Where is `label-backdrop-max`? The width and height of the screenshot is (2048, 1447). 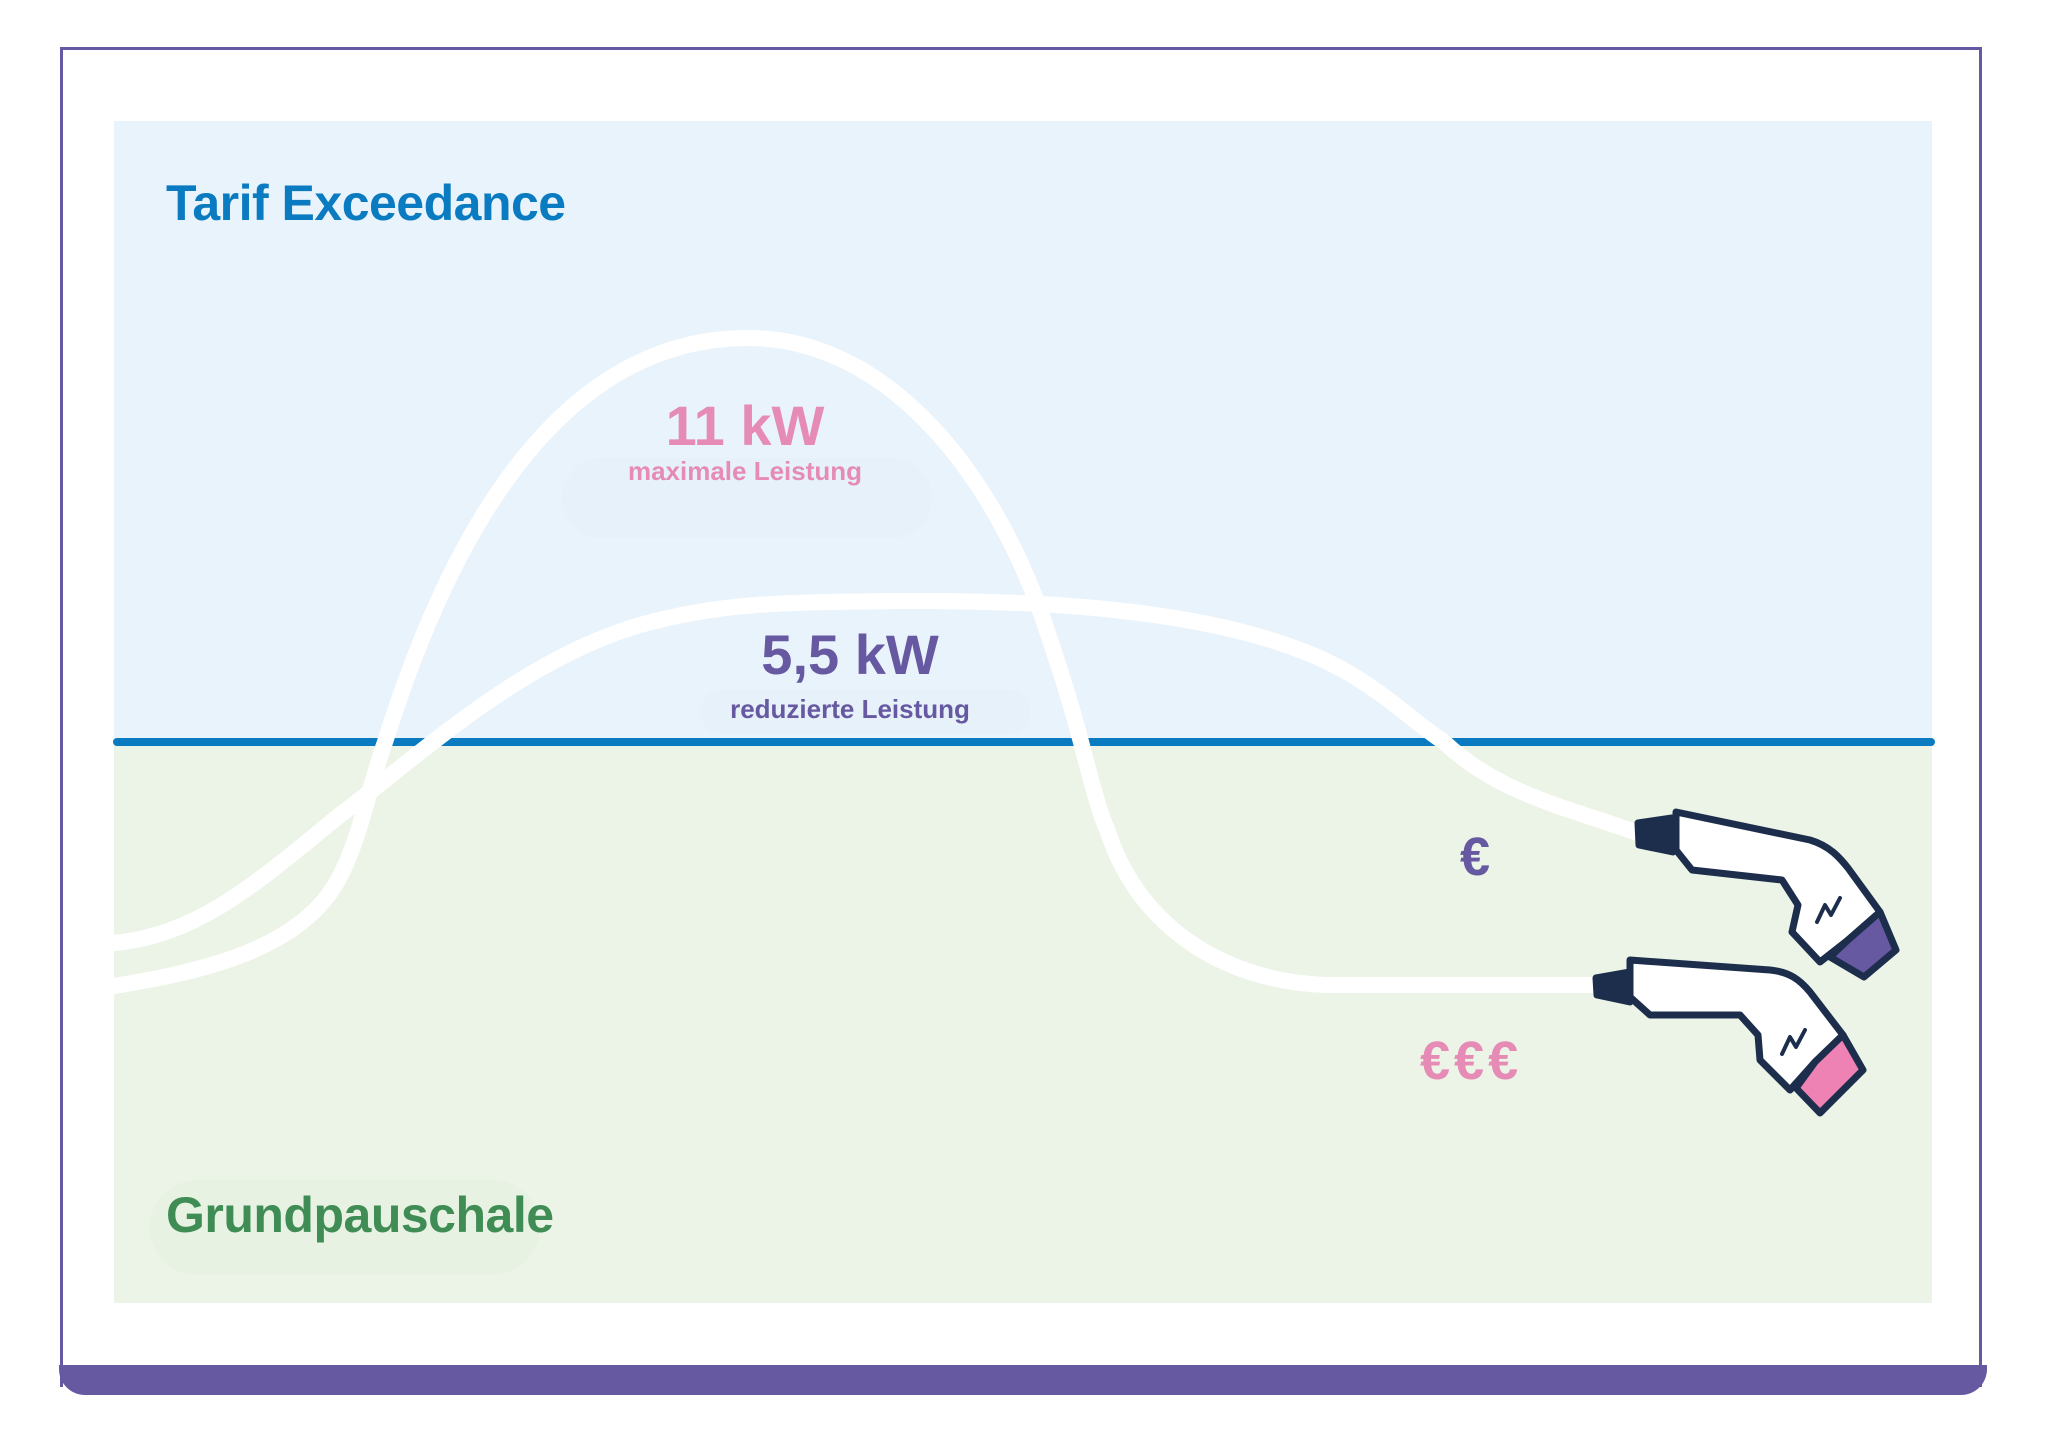 label-backdrop-max is located at coordinates (747, 498).